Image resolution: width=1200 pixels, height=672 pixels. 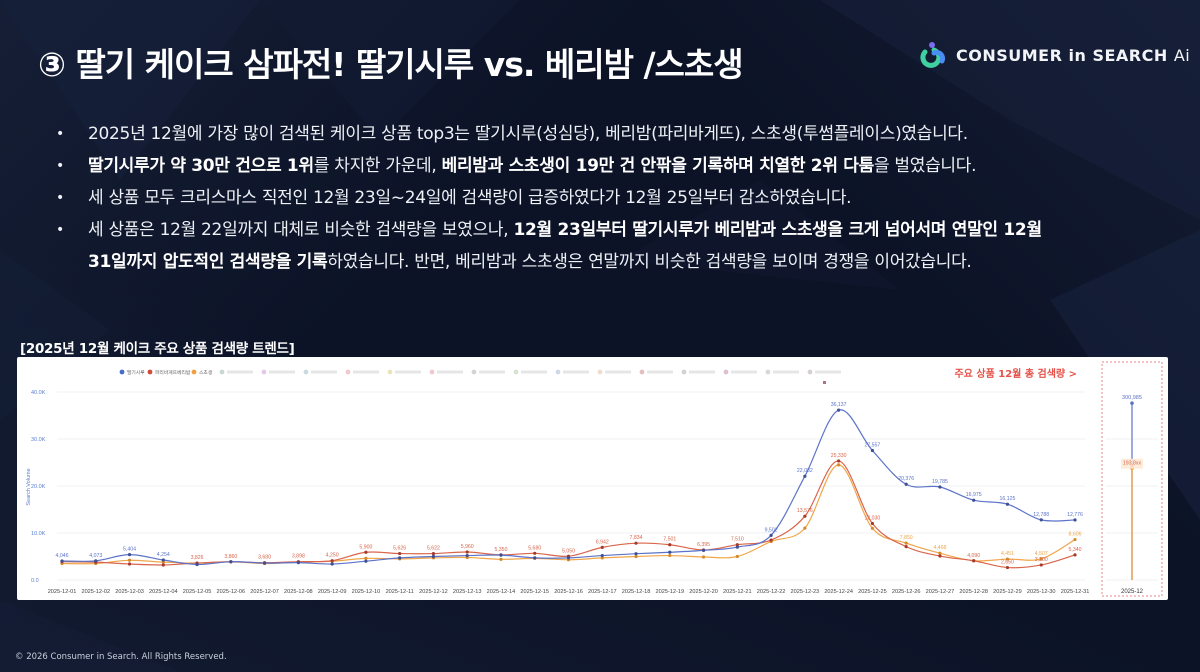 What do you see at coordinates (839, 405) in the screenshot?
I see `data-label: 36,137` at bounding box center [839, 405].